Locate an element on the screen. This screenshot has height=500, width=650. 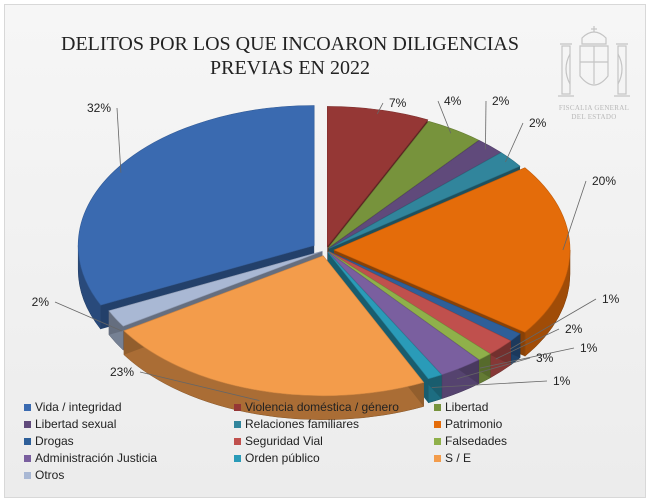
legend-item: Relaciones familiares is located at coordinates (334, 424).